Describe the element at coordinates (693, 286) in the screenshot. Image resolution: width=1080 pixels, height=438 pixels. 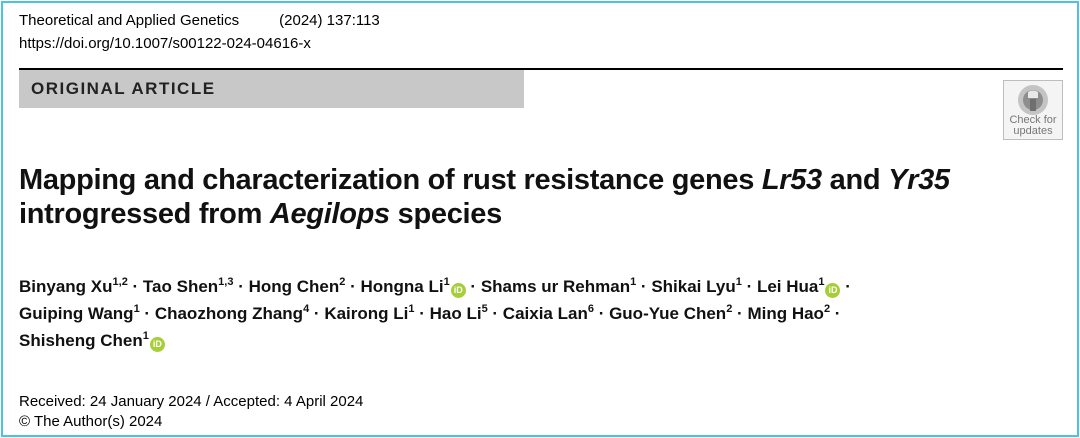
I see `author-name: Shikai Lyu` at that location.